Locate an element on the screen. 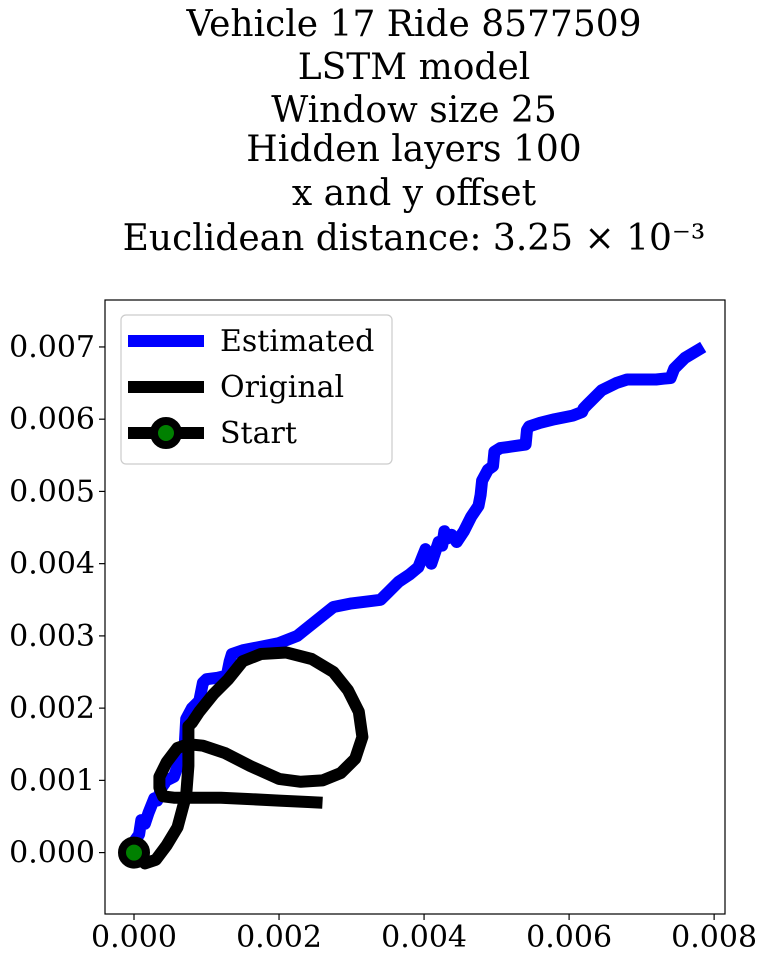  y-tick-label: 0.001 is located at coordinates (52, 780).